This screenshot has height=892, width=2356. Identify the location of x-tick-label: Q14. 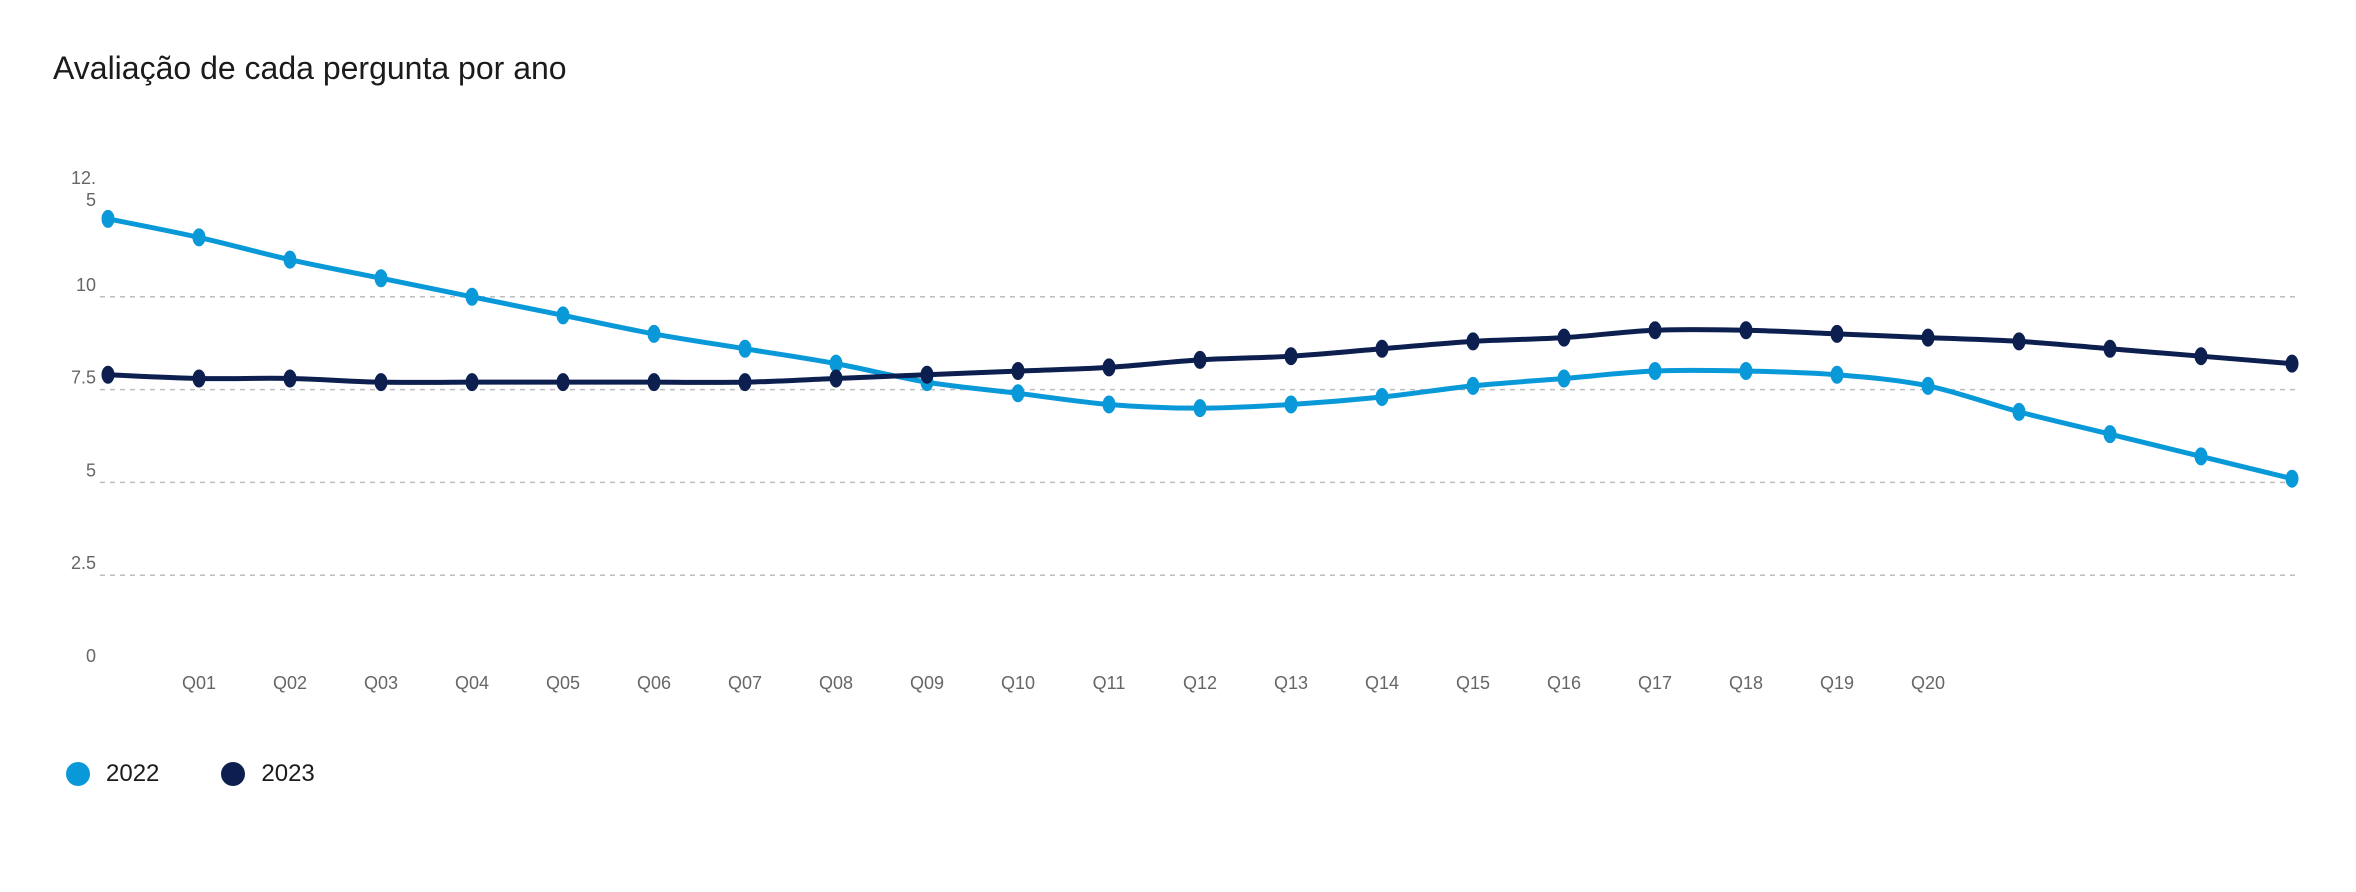
(1382, 683).